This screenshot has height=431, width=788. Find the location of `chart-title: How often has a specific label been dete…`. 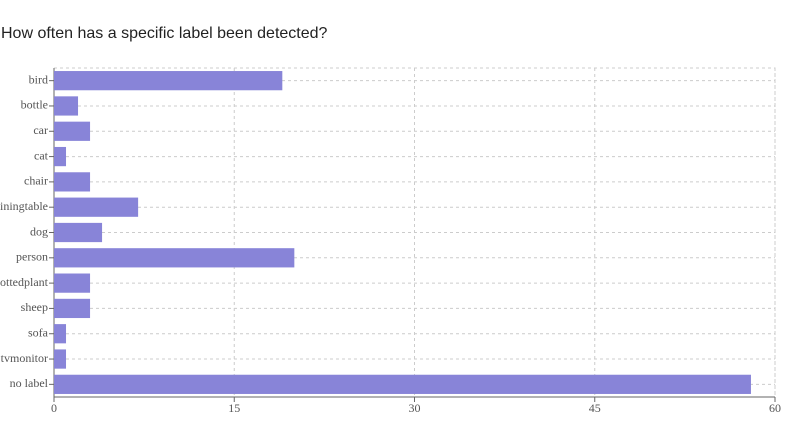

chart-title: How often has a specific label been dete… is located at coordinates (164, 33).